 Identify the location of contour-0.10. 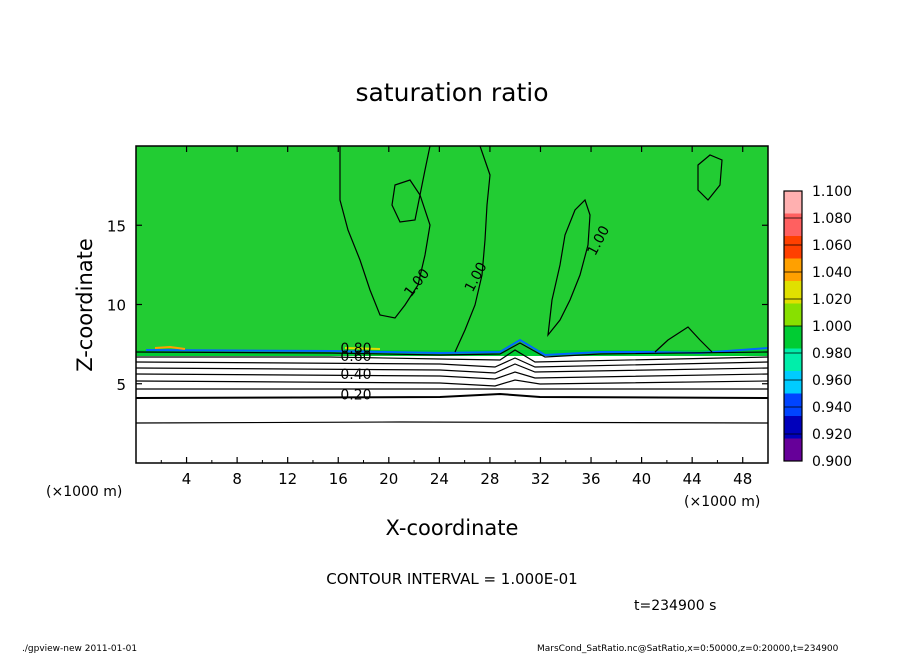
(452, 422).